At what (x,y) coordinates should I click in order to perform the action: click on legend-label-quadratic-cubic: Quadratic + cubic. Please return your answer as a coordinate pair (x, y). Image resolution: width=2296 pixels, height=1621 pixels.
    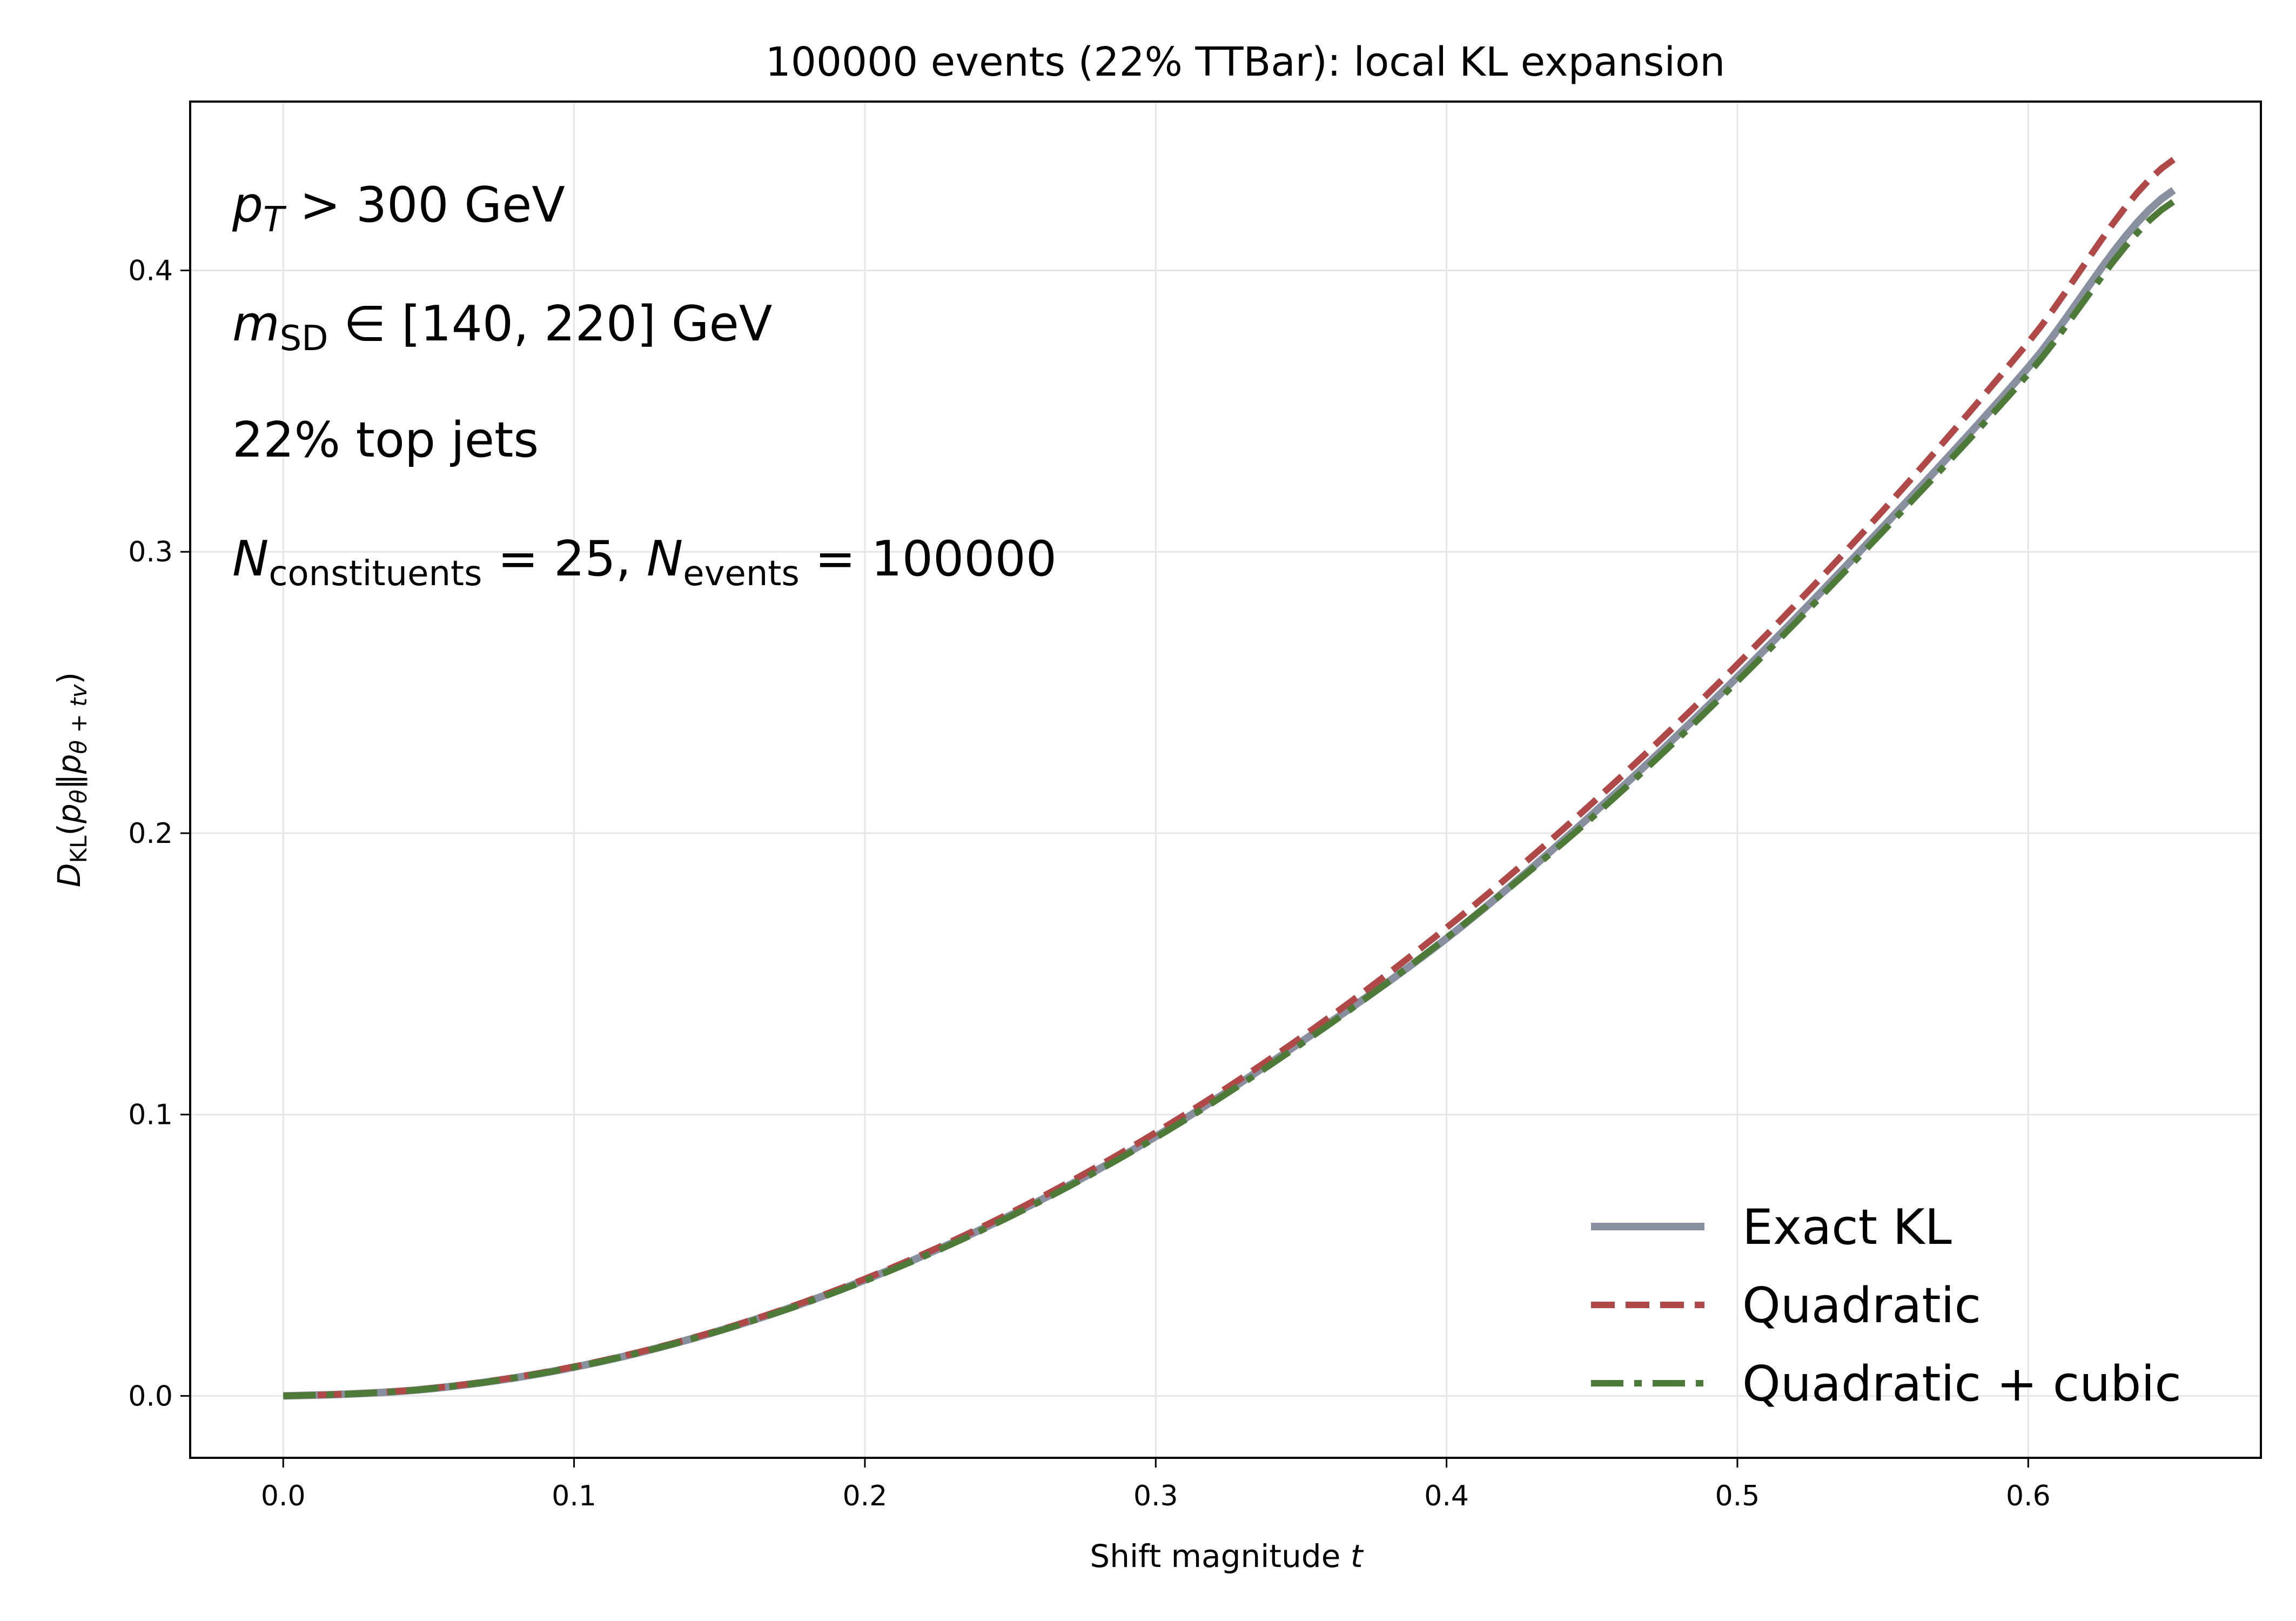
    Looking at the image, I should click on (1961, 1384).